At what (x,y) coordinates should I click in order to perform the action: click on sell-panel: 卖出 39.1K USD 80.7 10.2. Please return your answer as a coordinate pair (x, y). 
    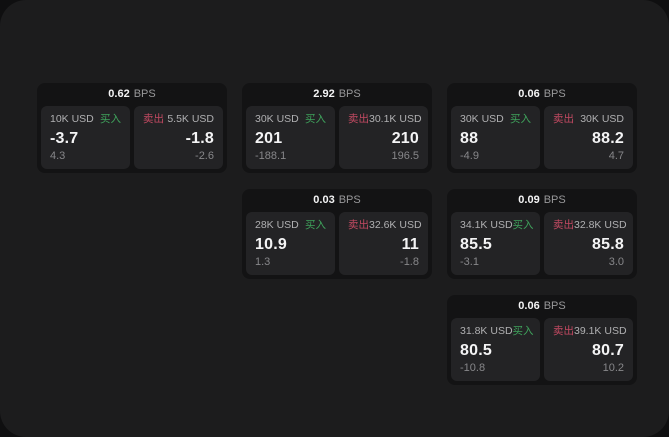
    Looking at the image, I should click on (588, 349).